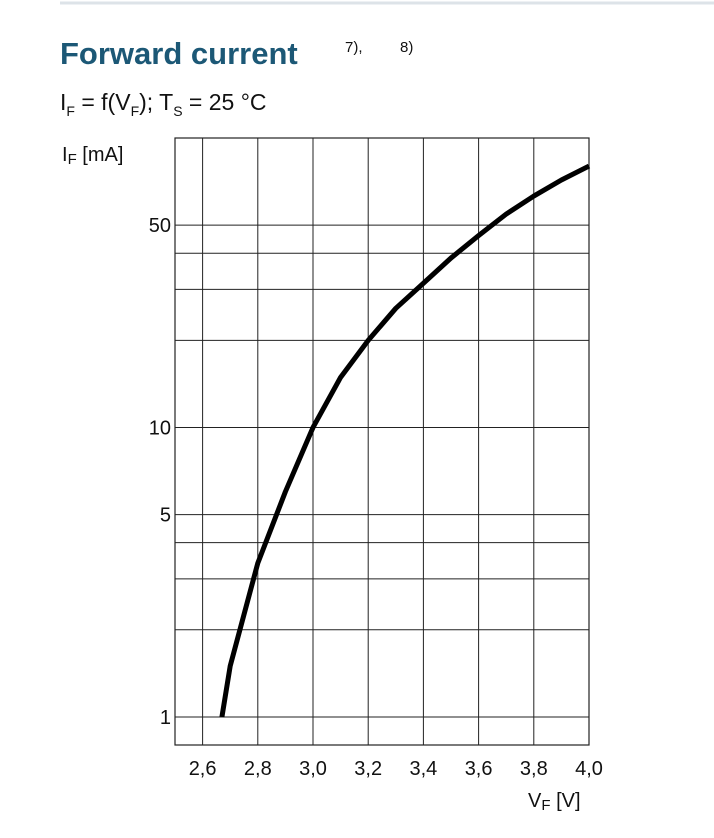 This screenshot has width=714, height=838. Describe the element at coordinates (406, 47) in the screenshot. I see `title-note: 8)` at that location.